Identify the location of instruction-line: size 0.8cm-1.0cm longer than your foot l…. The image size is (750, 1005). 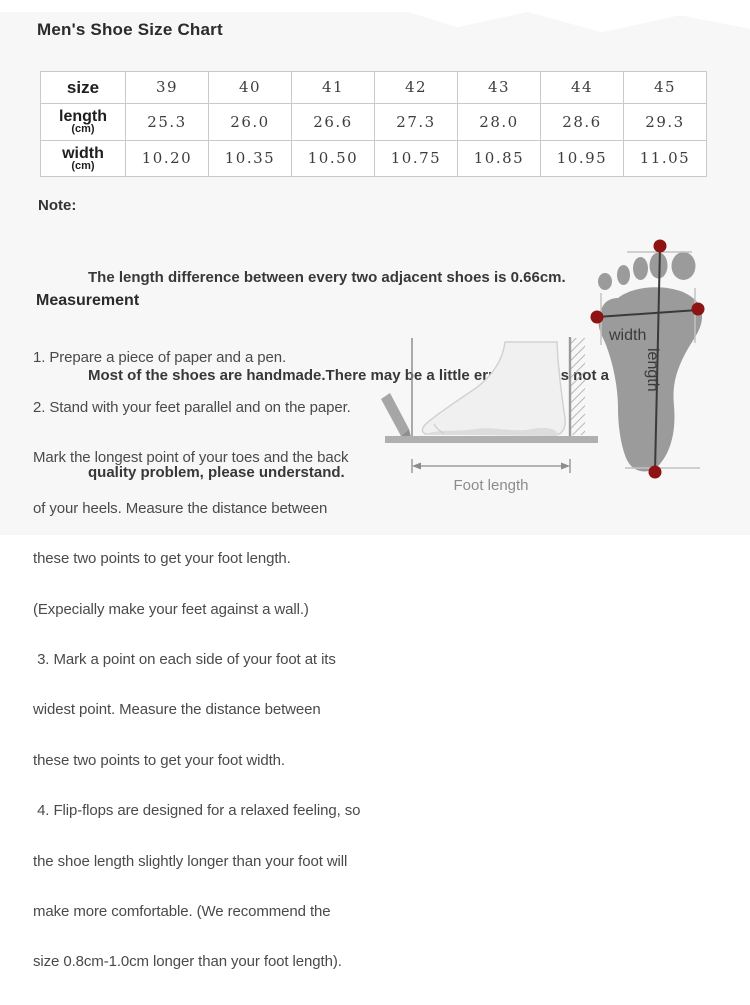
(187, 962).